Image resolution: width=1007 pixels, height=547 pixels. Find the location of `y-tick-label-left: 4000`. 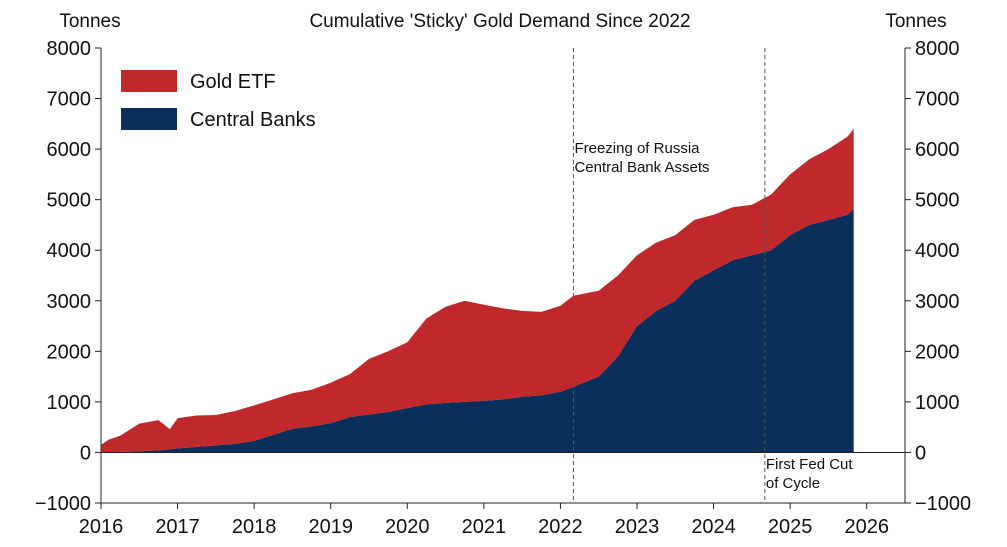

y-tick-label-left: 4000 is located at coordinates (69, 251).